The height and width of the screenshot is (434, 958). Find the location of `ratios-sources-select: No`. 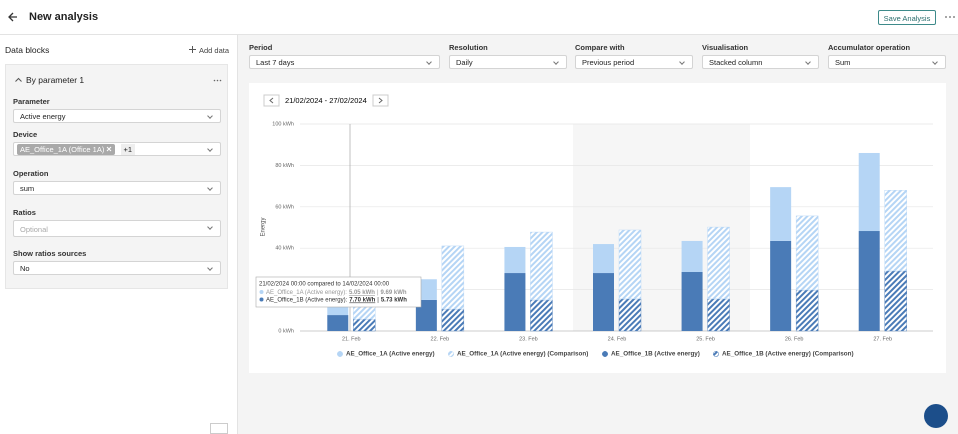

ratios-sources-select: No is located at coordinates (117, 268).